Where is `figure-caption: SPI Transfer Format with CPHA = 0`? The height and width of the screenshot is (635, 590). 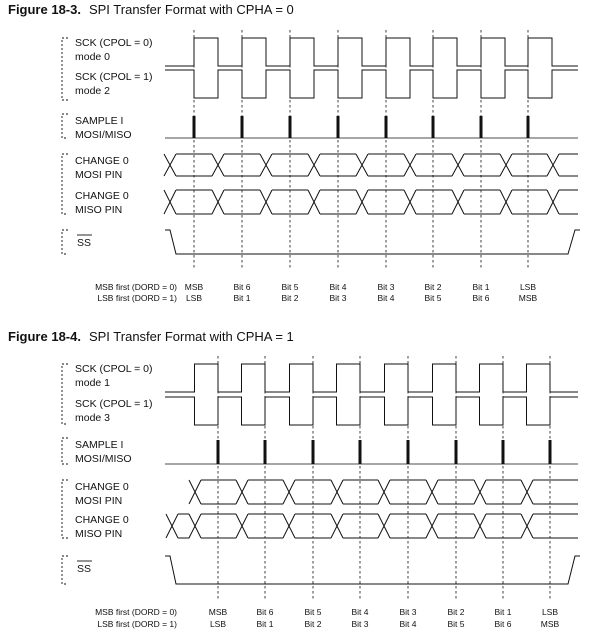
figure-caption: SPI Transfer Format with CPHA = 0 is located at coordinates (191, 9).